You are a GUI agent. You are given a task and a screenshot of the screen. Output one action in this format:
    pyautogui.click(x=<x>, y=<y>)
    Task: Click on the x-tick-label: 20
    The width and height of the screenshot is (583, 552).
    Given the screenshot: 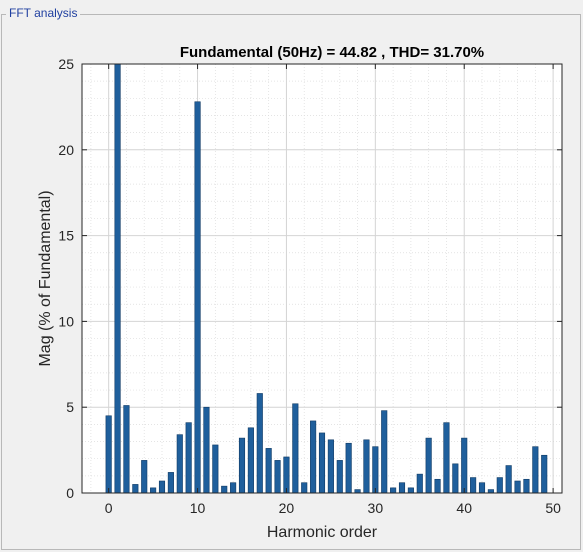 What is the action you would take?
    pyautogui.click(x=287, y=508)
    